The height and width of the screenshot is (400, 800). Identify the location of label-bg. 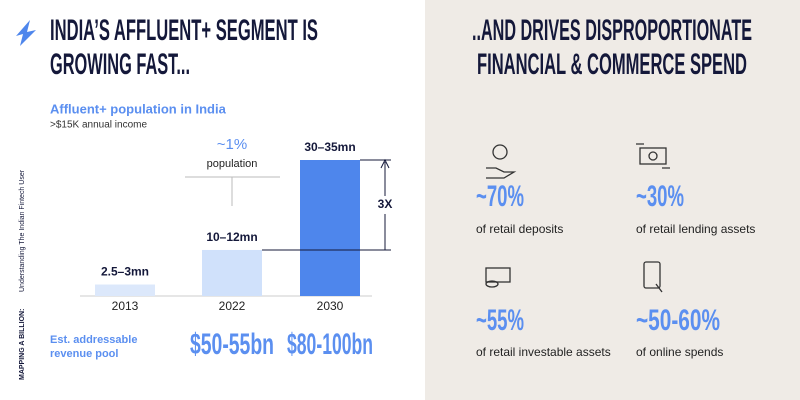
(386, 204).